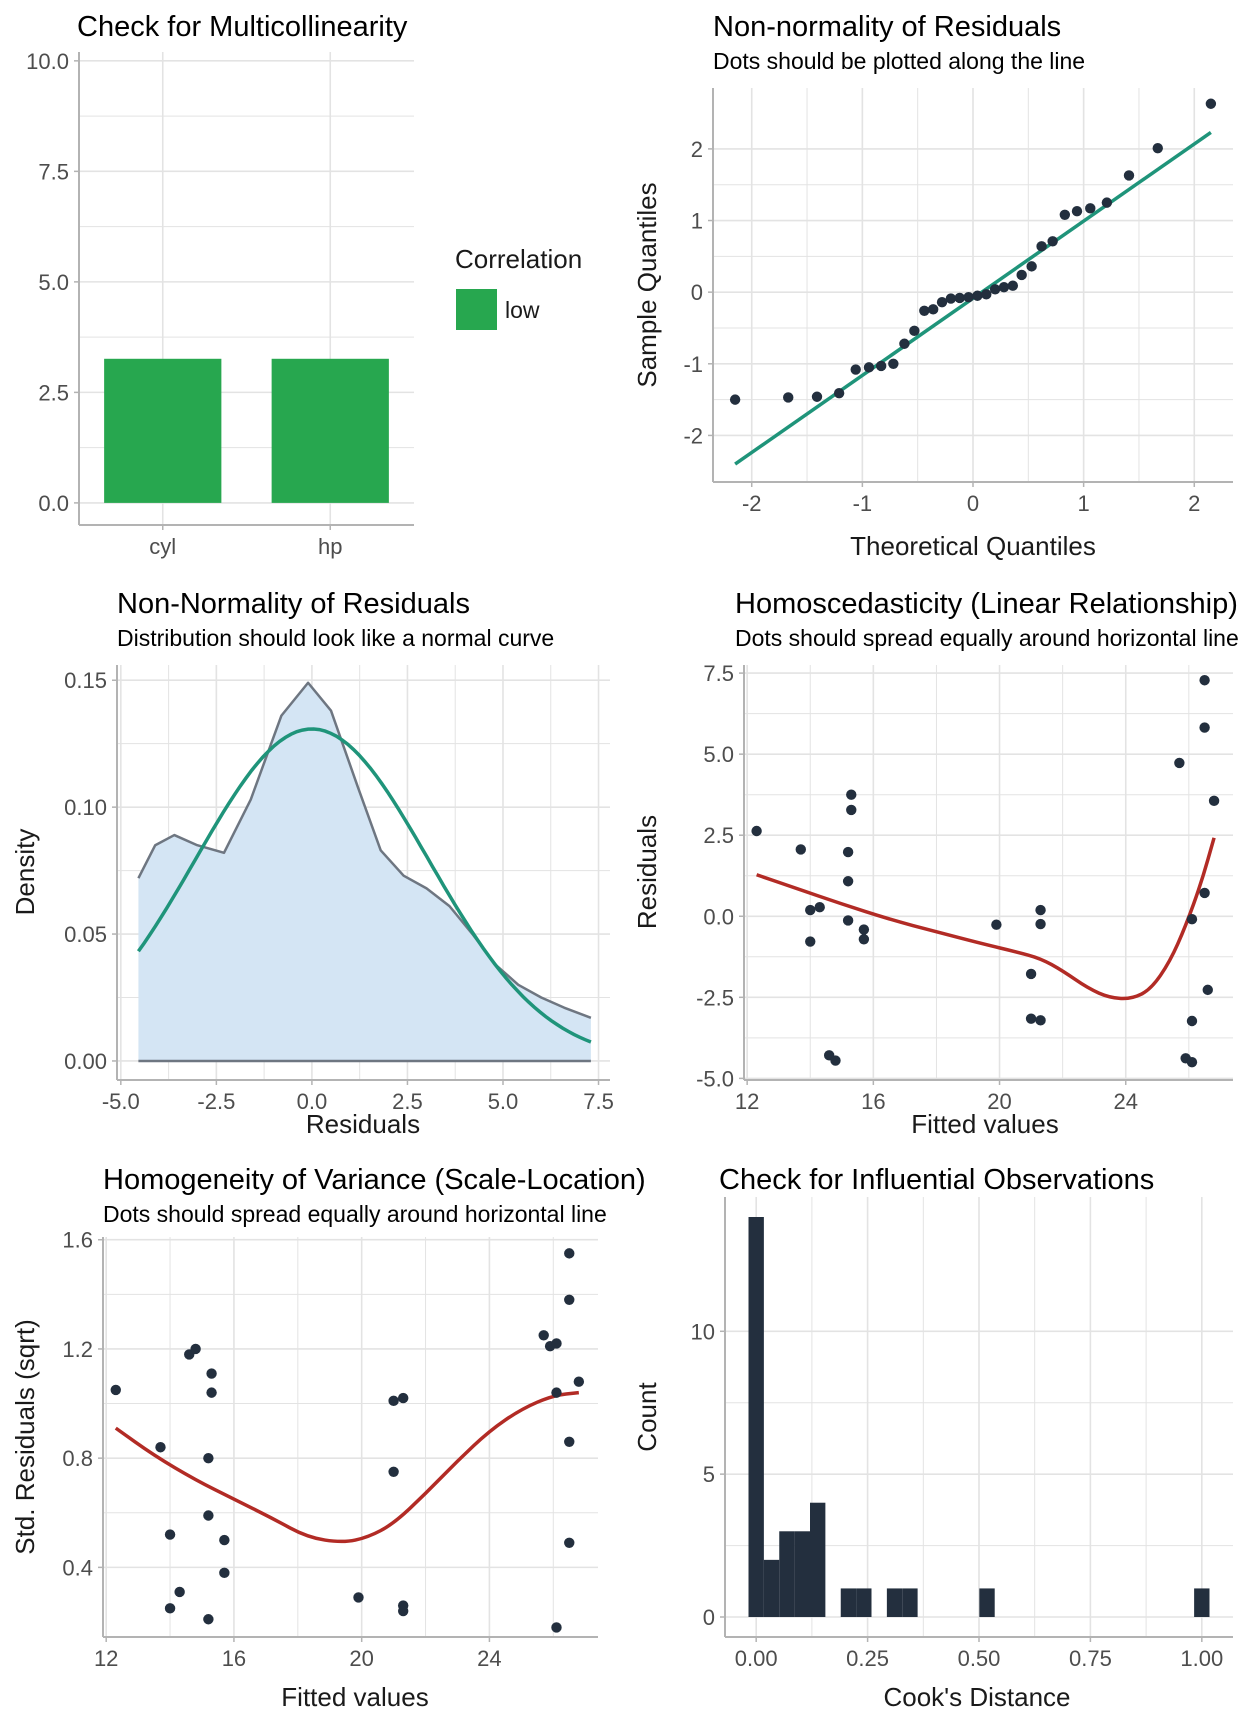  I want to click on y-tick-label: 0.8, so click(77, 1458).